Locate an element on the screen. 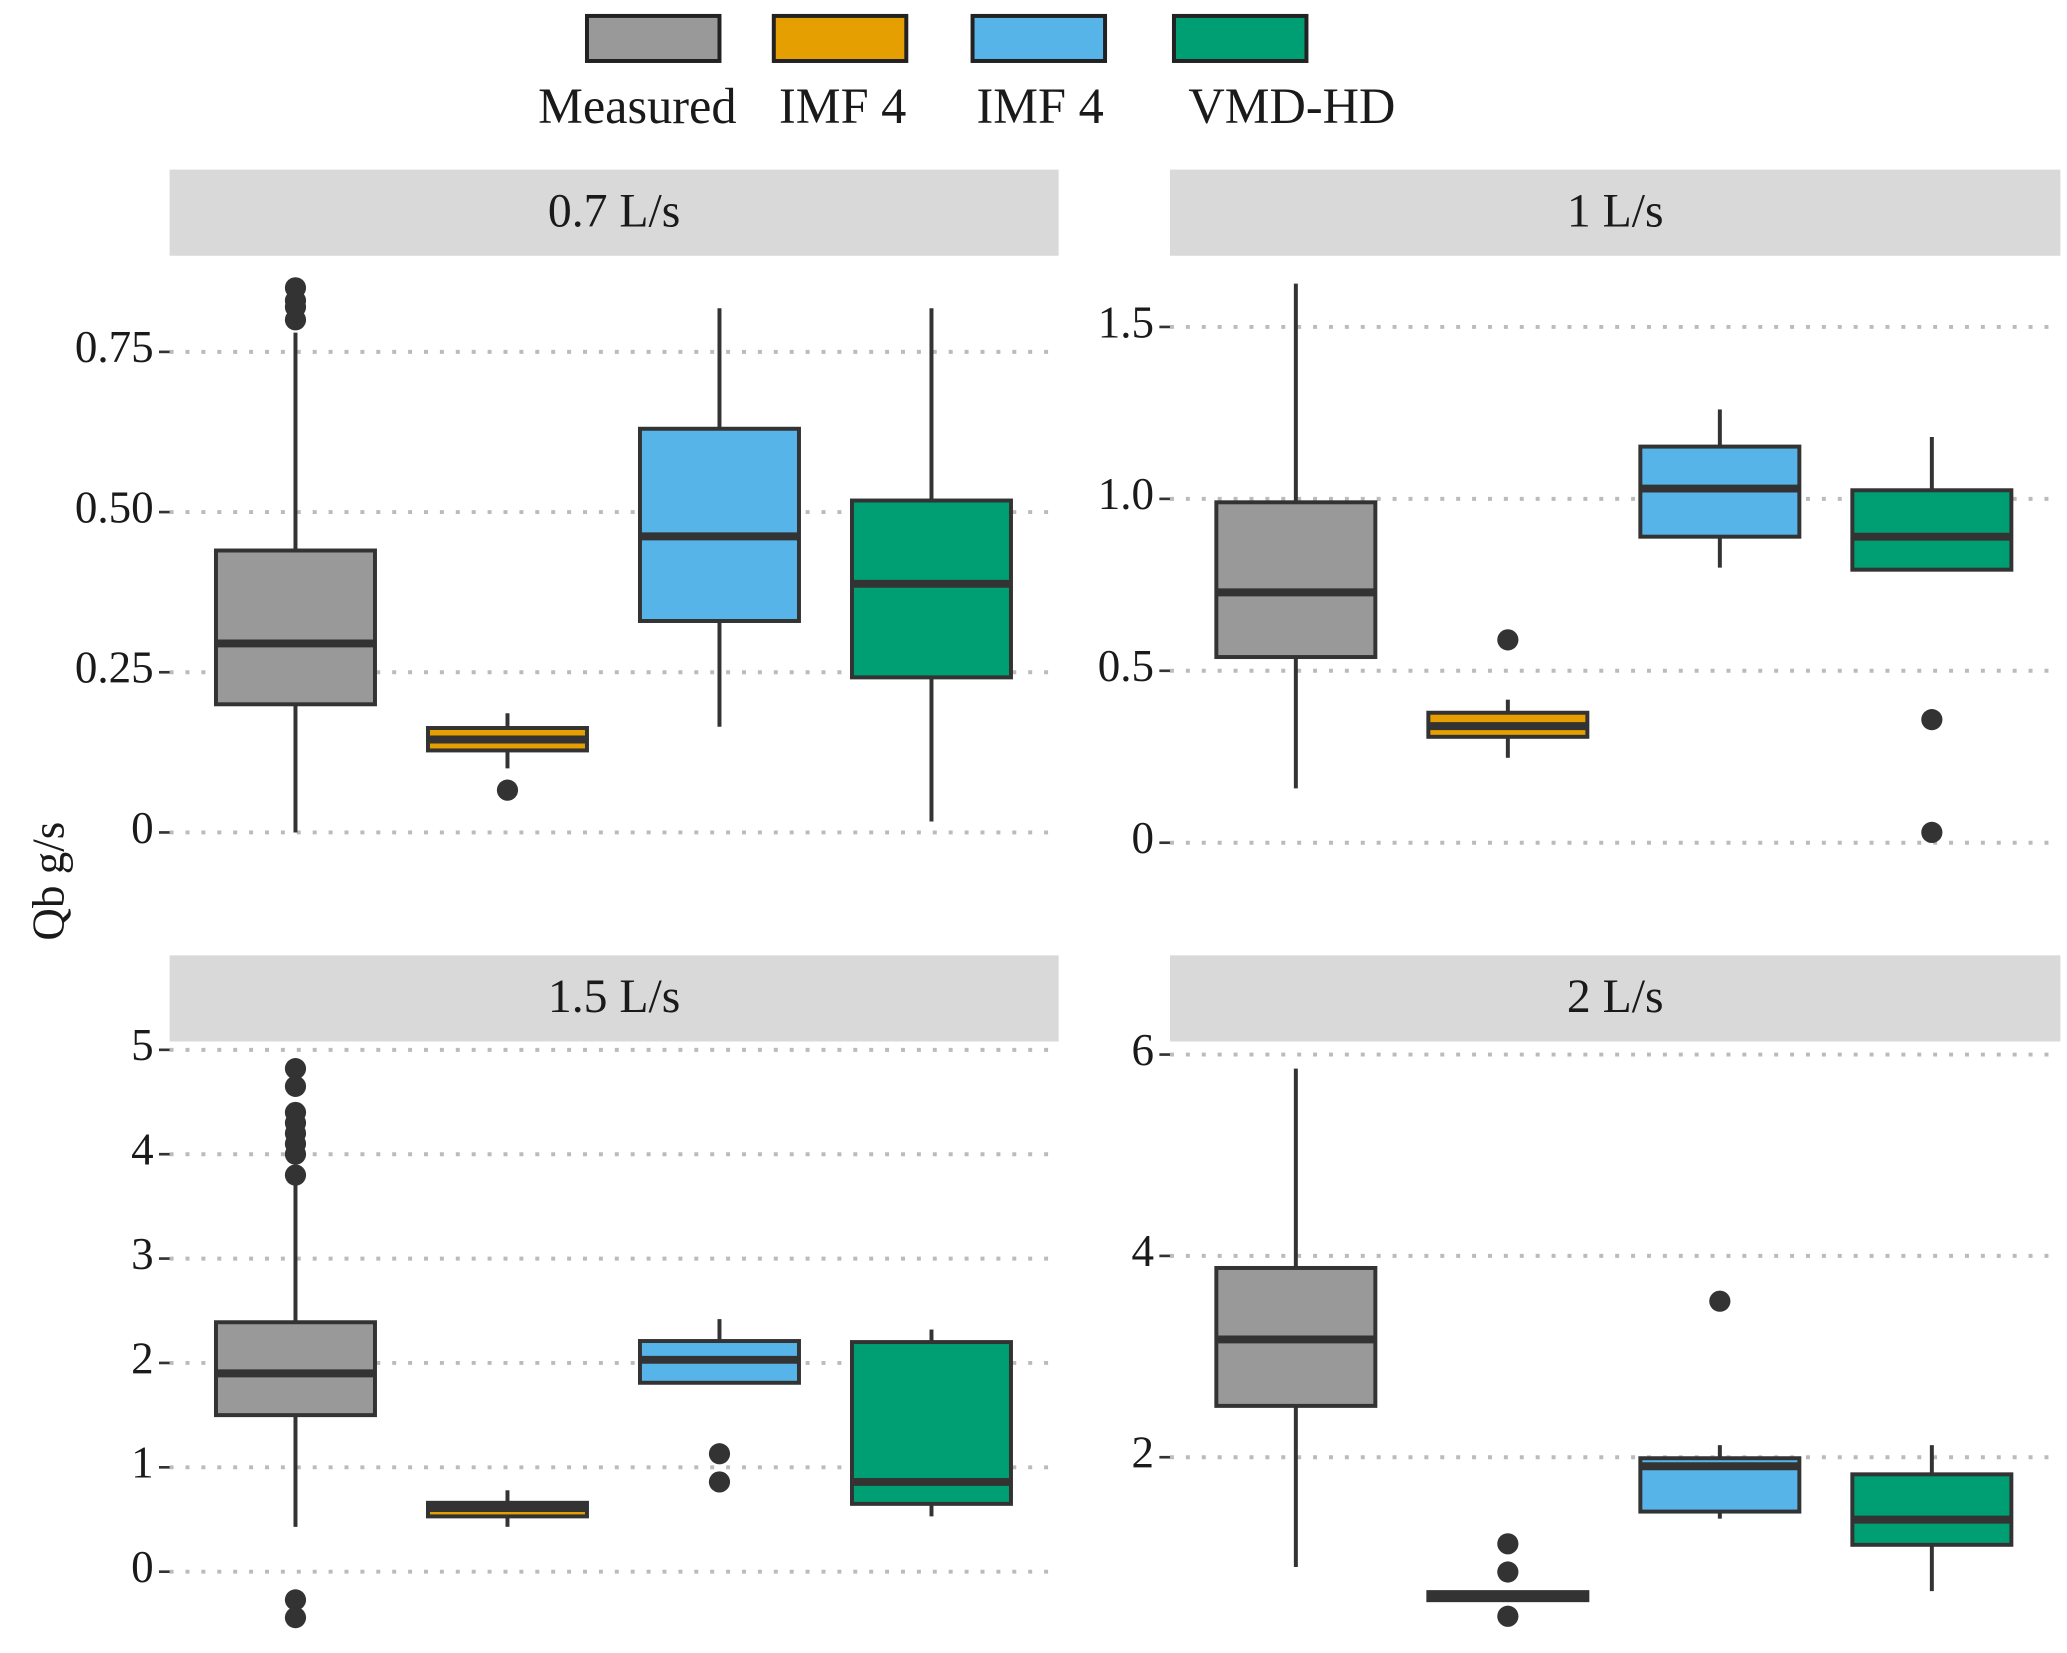 This screenshot has height=1653, width=2067. legend-label: VMD-HD is located at coordinates (1291, 106).